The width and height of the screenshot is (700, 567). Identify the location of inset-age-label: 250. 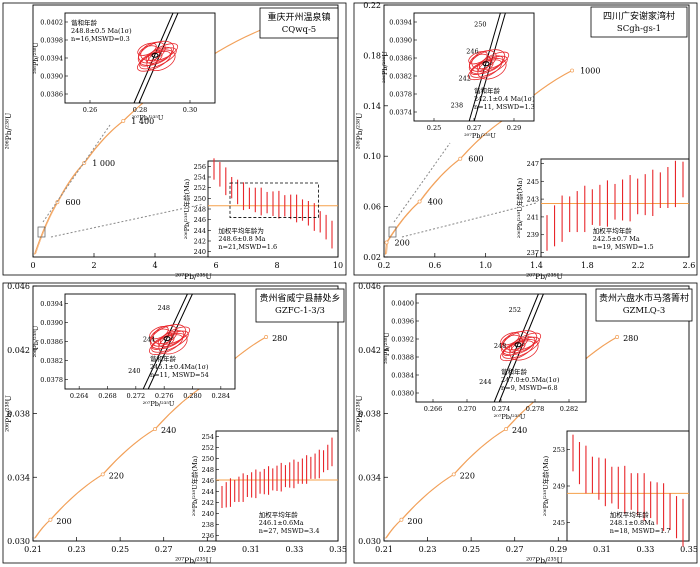
(480, 25).